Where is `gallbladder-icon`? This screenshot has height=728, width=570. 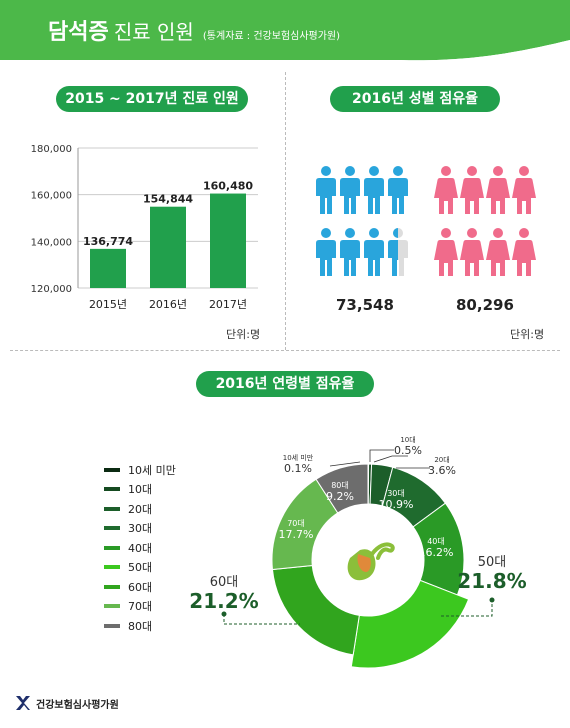 gallbladder-icon is located at coordinates (371, 561).